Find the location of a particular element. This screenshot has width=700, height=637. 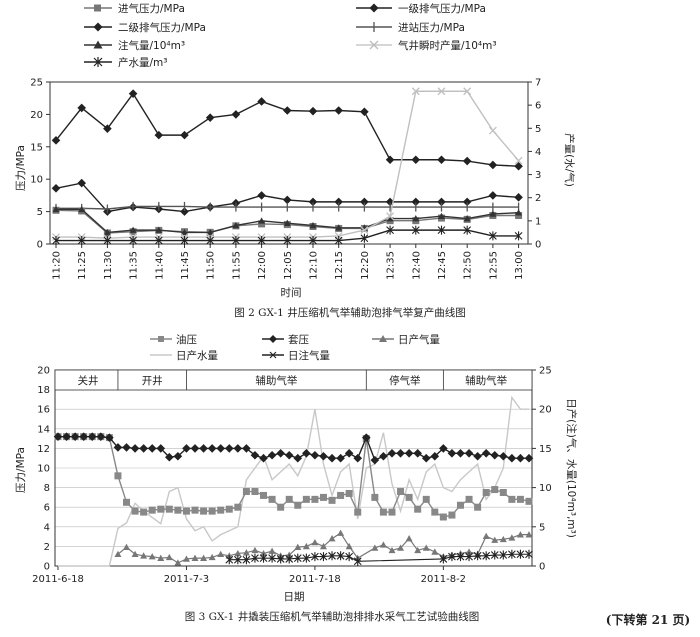

legend-label: 油压 is located at coordinates (186, 339).